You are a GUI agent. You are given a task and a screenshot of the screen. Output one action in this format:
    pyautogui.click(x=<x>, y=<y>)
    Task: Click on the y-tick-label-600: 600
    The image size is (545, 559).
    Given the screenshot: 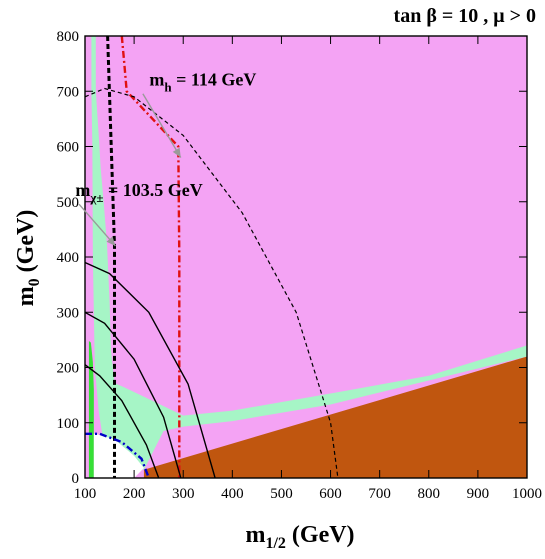 What is the action you would take?
    pyautogui.click(x=68, y=148)
    